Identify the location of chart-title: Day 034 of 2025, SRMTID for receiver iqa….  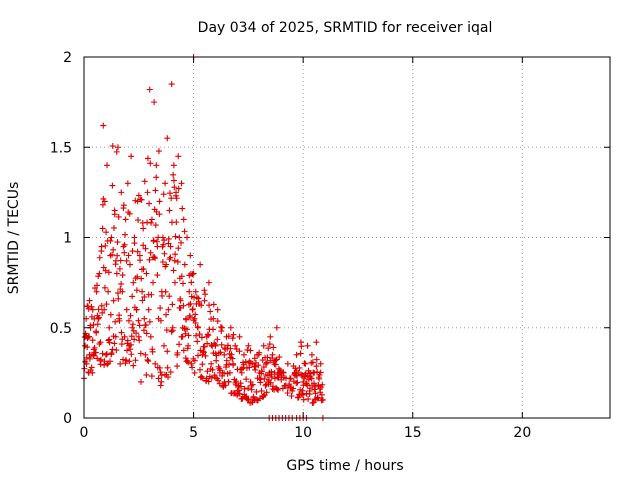
(345, 28).